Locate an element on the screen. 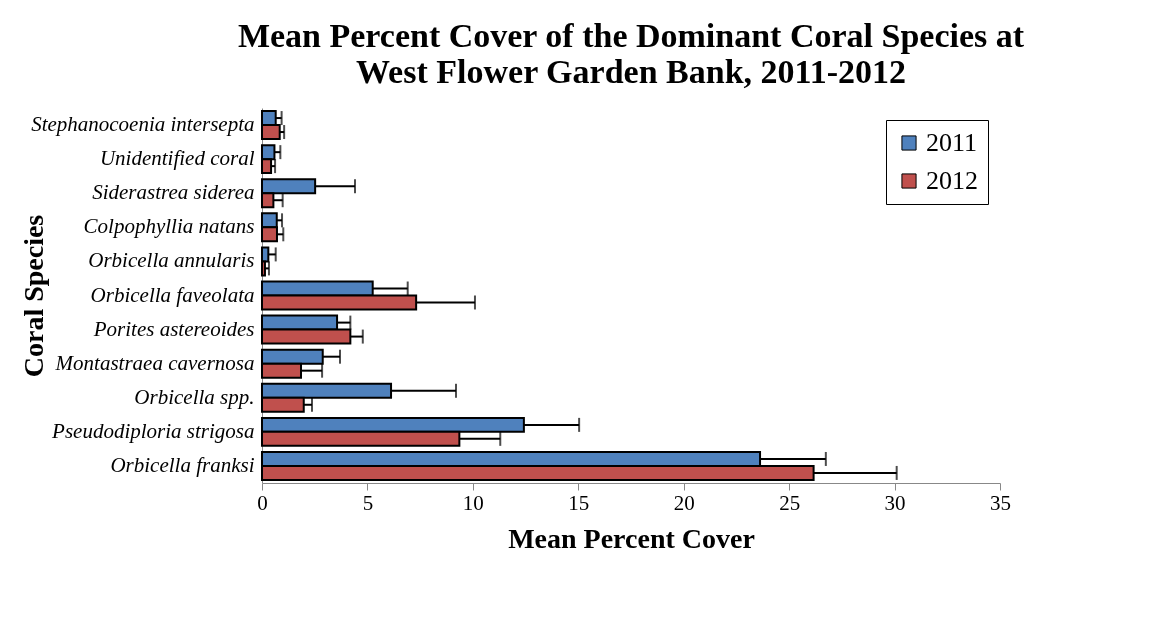 This screenshot has width=1163, height=641. y-tick-label: Siderastrea siderea is located at coordinates (173, 192).